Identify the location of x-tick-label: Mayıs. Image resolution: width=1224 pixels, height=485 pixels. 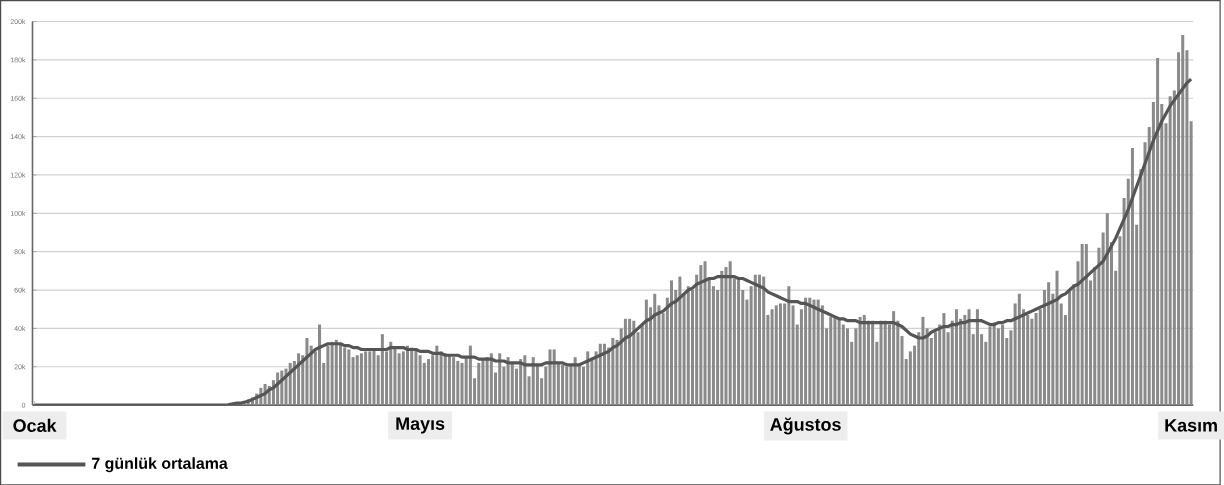
(420, 425).